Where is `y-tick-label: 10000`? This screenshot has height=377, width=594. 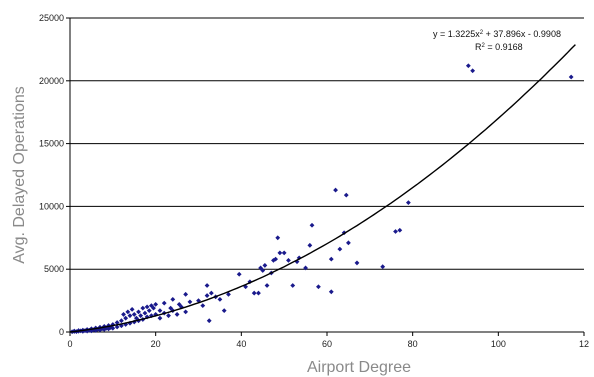 y-tick-label: 10000 is located at coordinates (51, 206).